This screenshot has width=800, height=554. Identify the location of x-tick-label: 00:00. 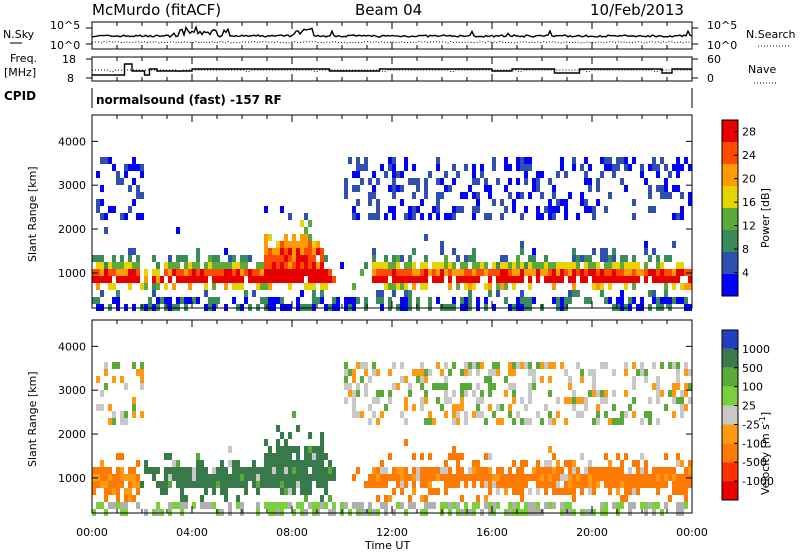
(692, 532).